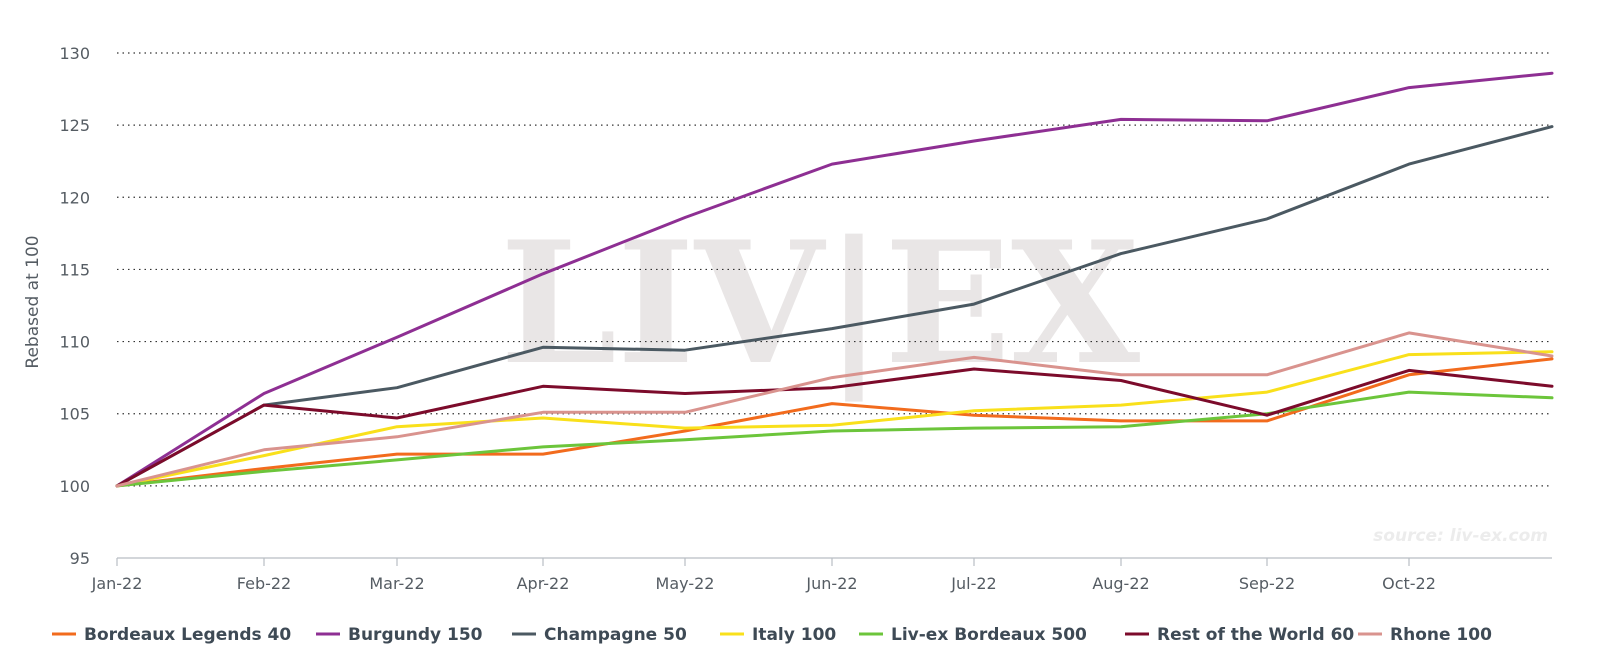 Image resolution: width=1600 pixels, height=670 pixels. I want to click on legend-label: Rhone 100, so click(1441, 635).